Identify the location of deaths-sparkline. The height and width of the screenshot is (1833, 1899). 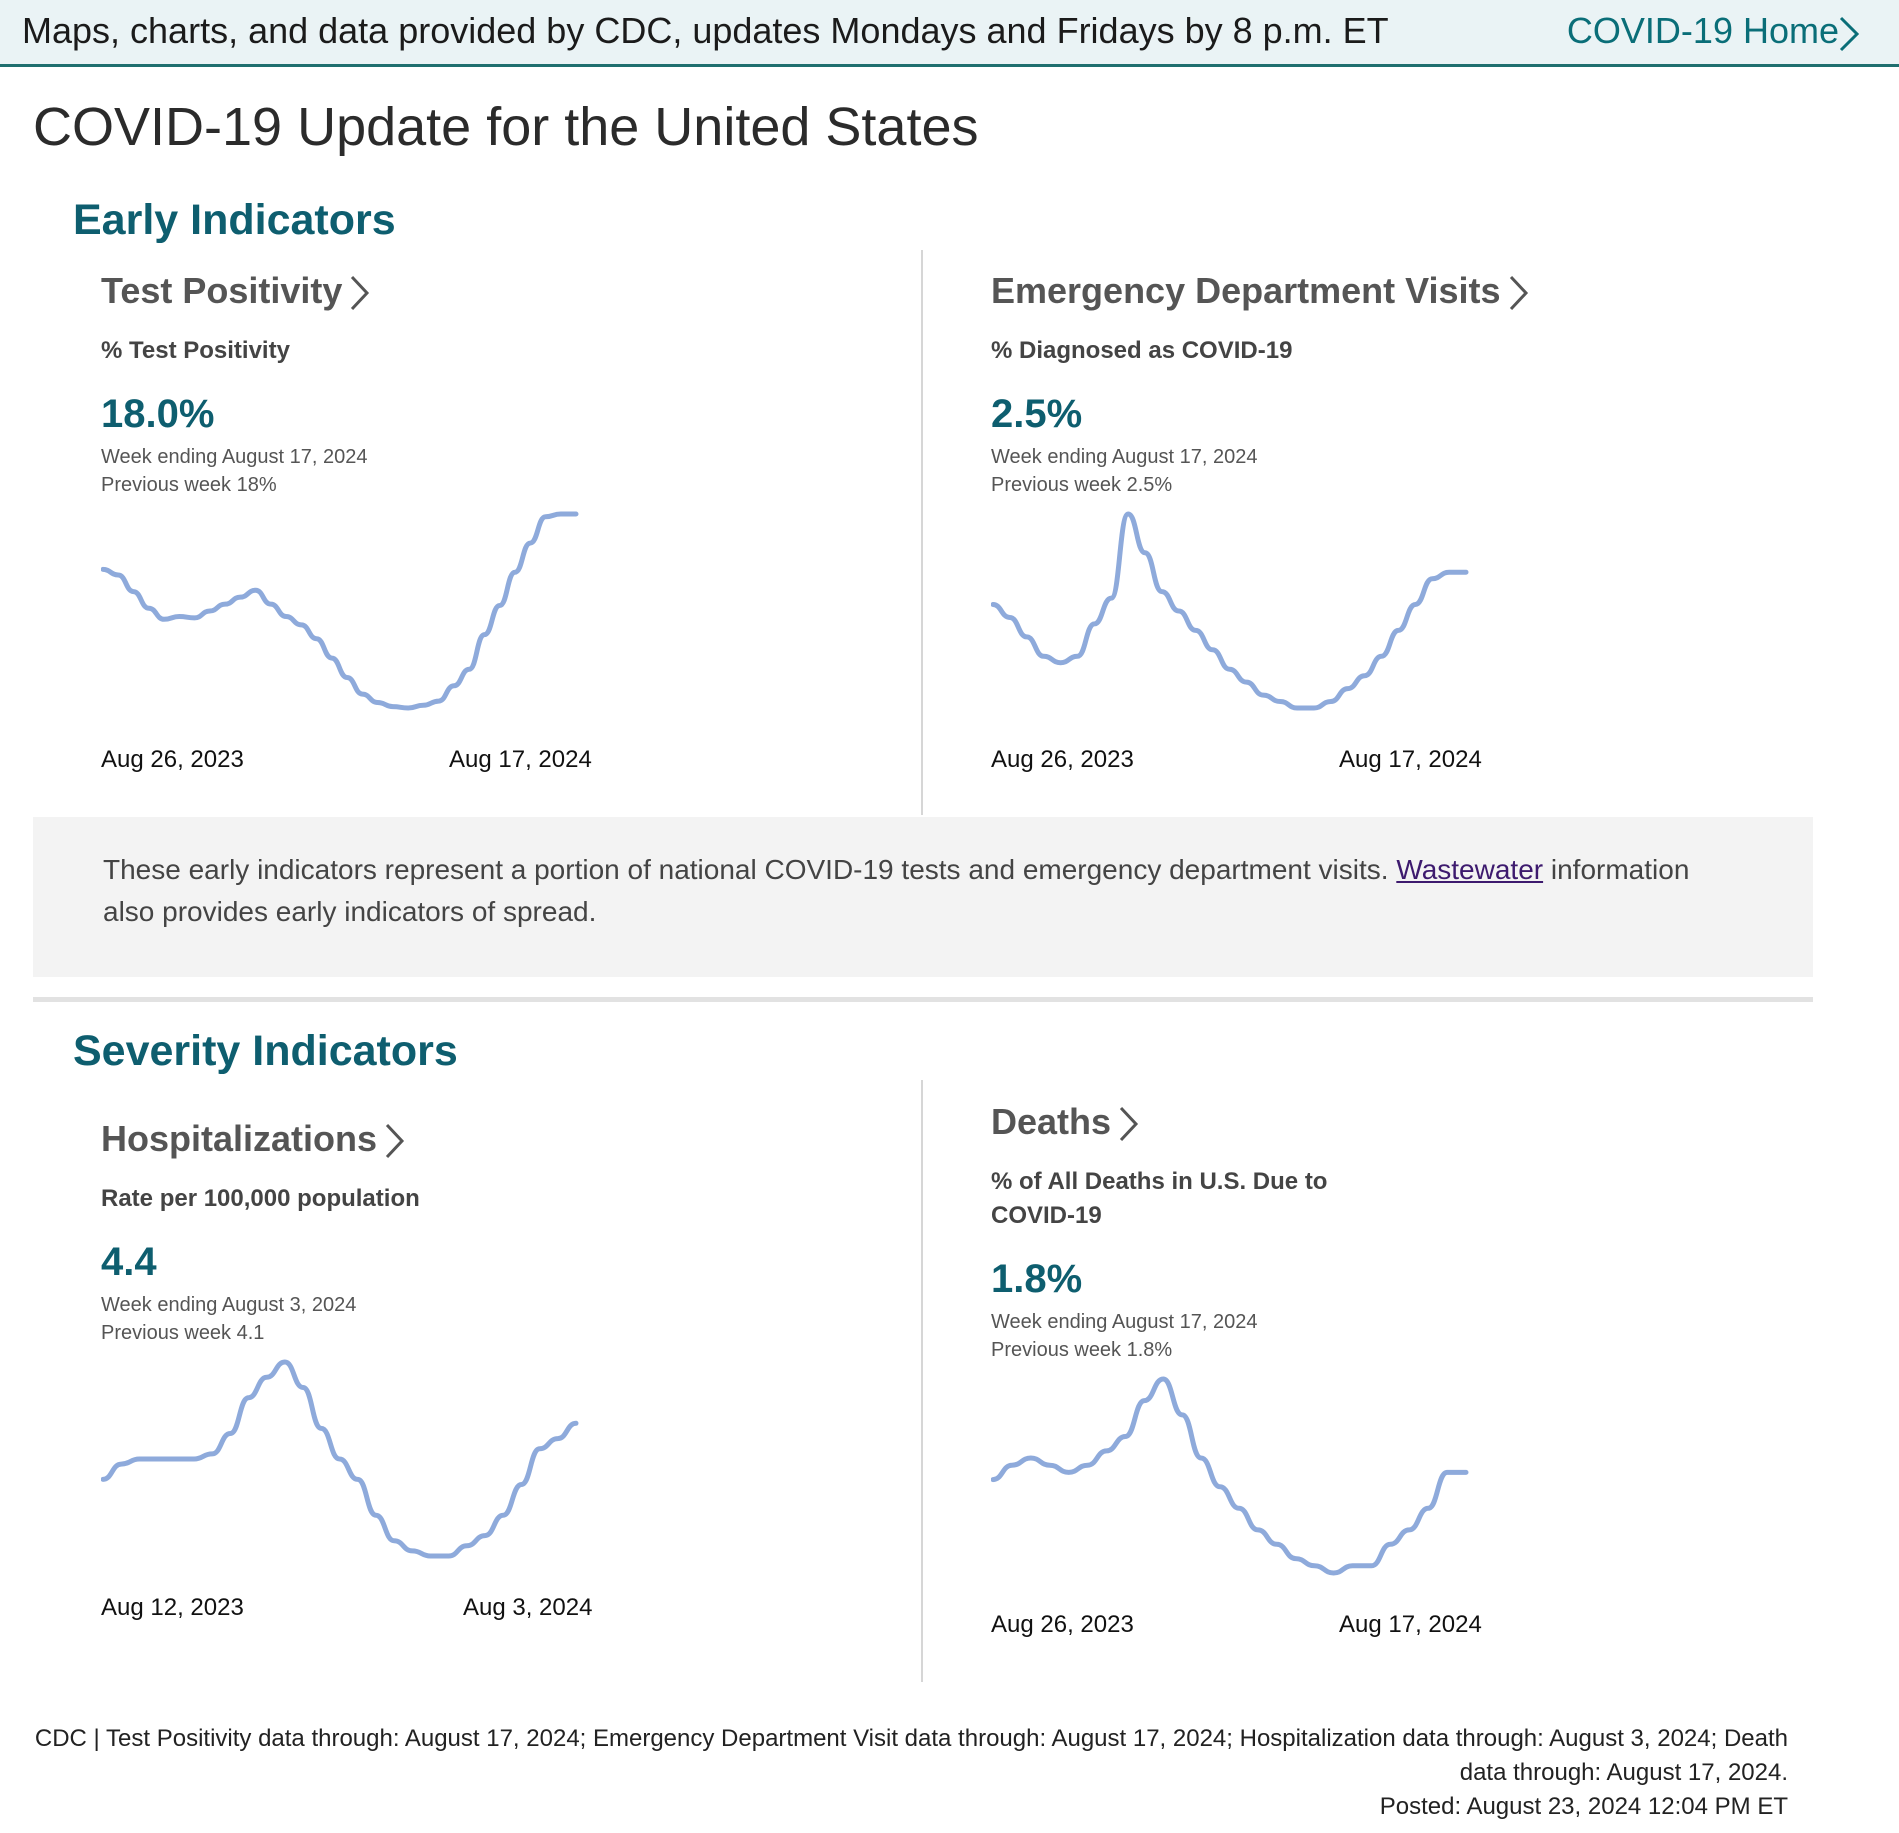
(1230, 1476).